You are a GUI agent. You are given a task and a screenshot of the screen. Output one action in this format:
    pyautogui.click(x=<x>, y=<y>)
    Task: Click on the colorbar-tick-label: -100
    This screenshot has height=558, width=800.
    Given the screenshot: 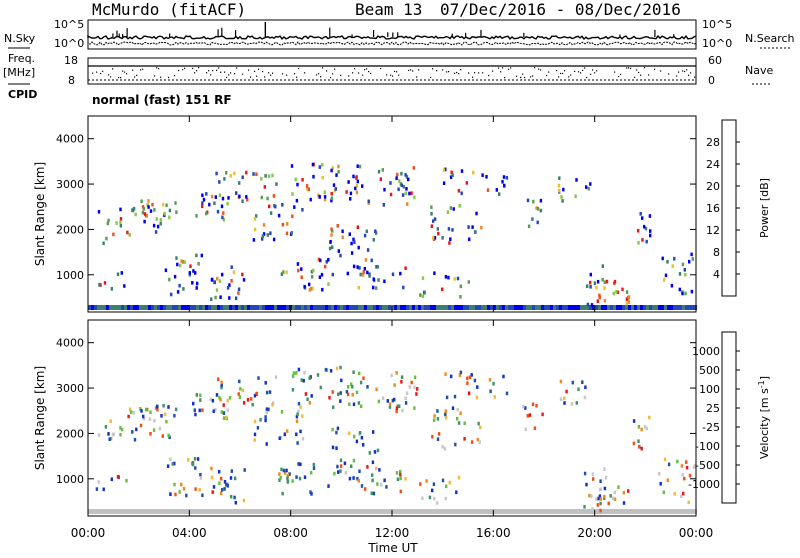 What is the action you would take?
    pyautogui.click(x=707, y=446)
    